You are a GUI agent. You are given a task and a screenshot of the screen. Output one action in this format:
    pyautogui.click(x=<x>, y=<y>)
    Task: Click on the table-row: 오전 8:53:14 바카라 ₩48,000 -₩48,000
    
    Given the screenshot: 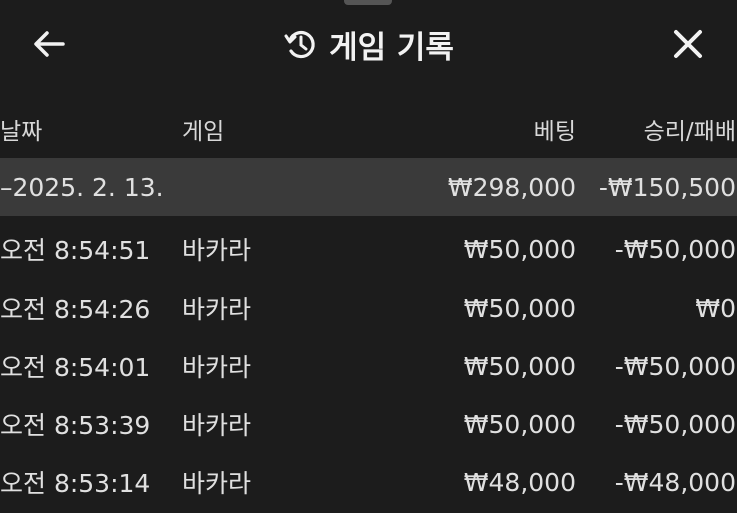 What is the action you would take?
    pyautogui.click(x=368, y=482)
    